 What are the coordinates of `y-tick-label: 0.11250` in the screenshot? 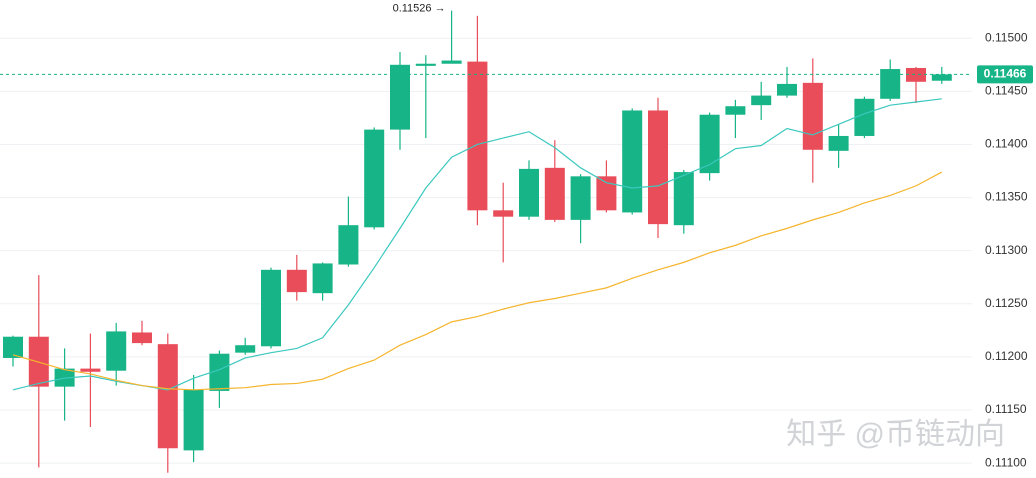 It's located at (1006, 303).